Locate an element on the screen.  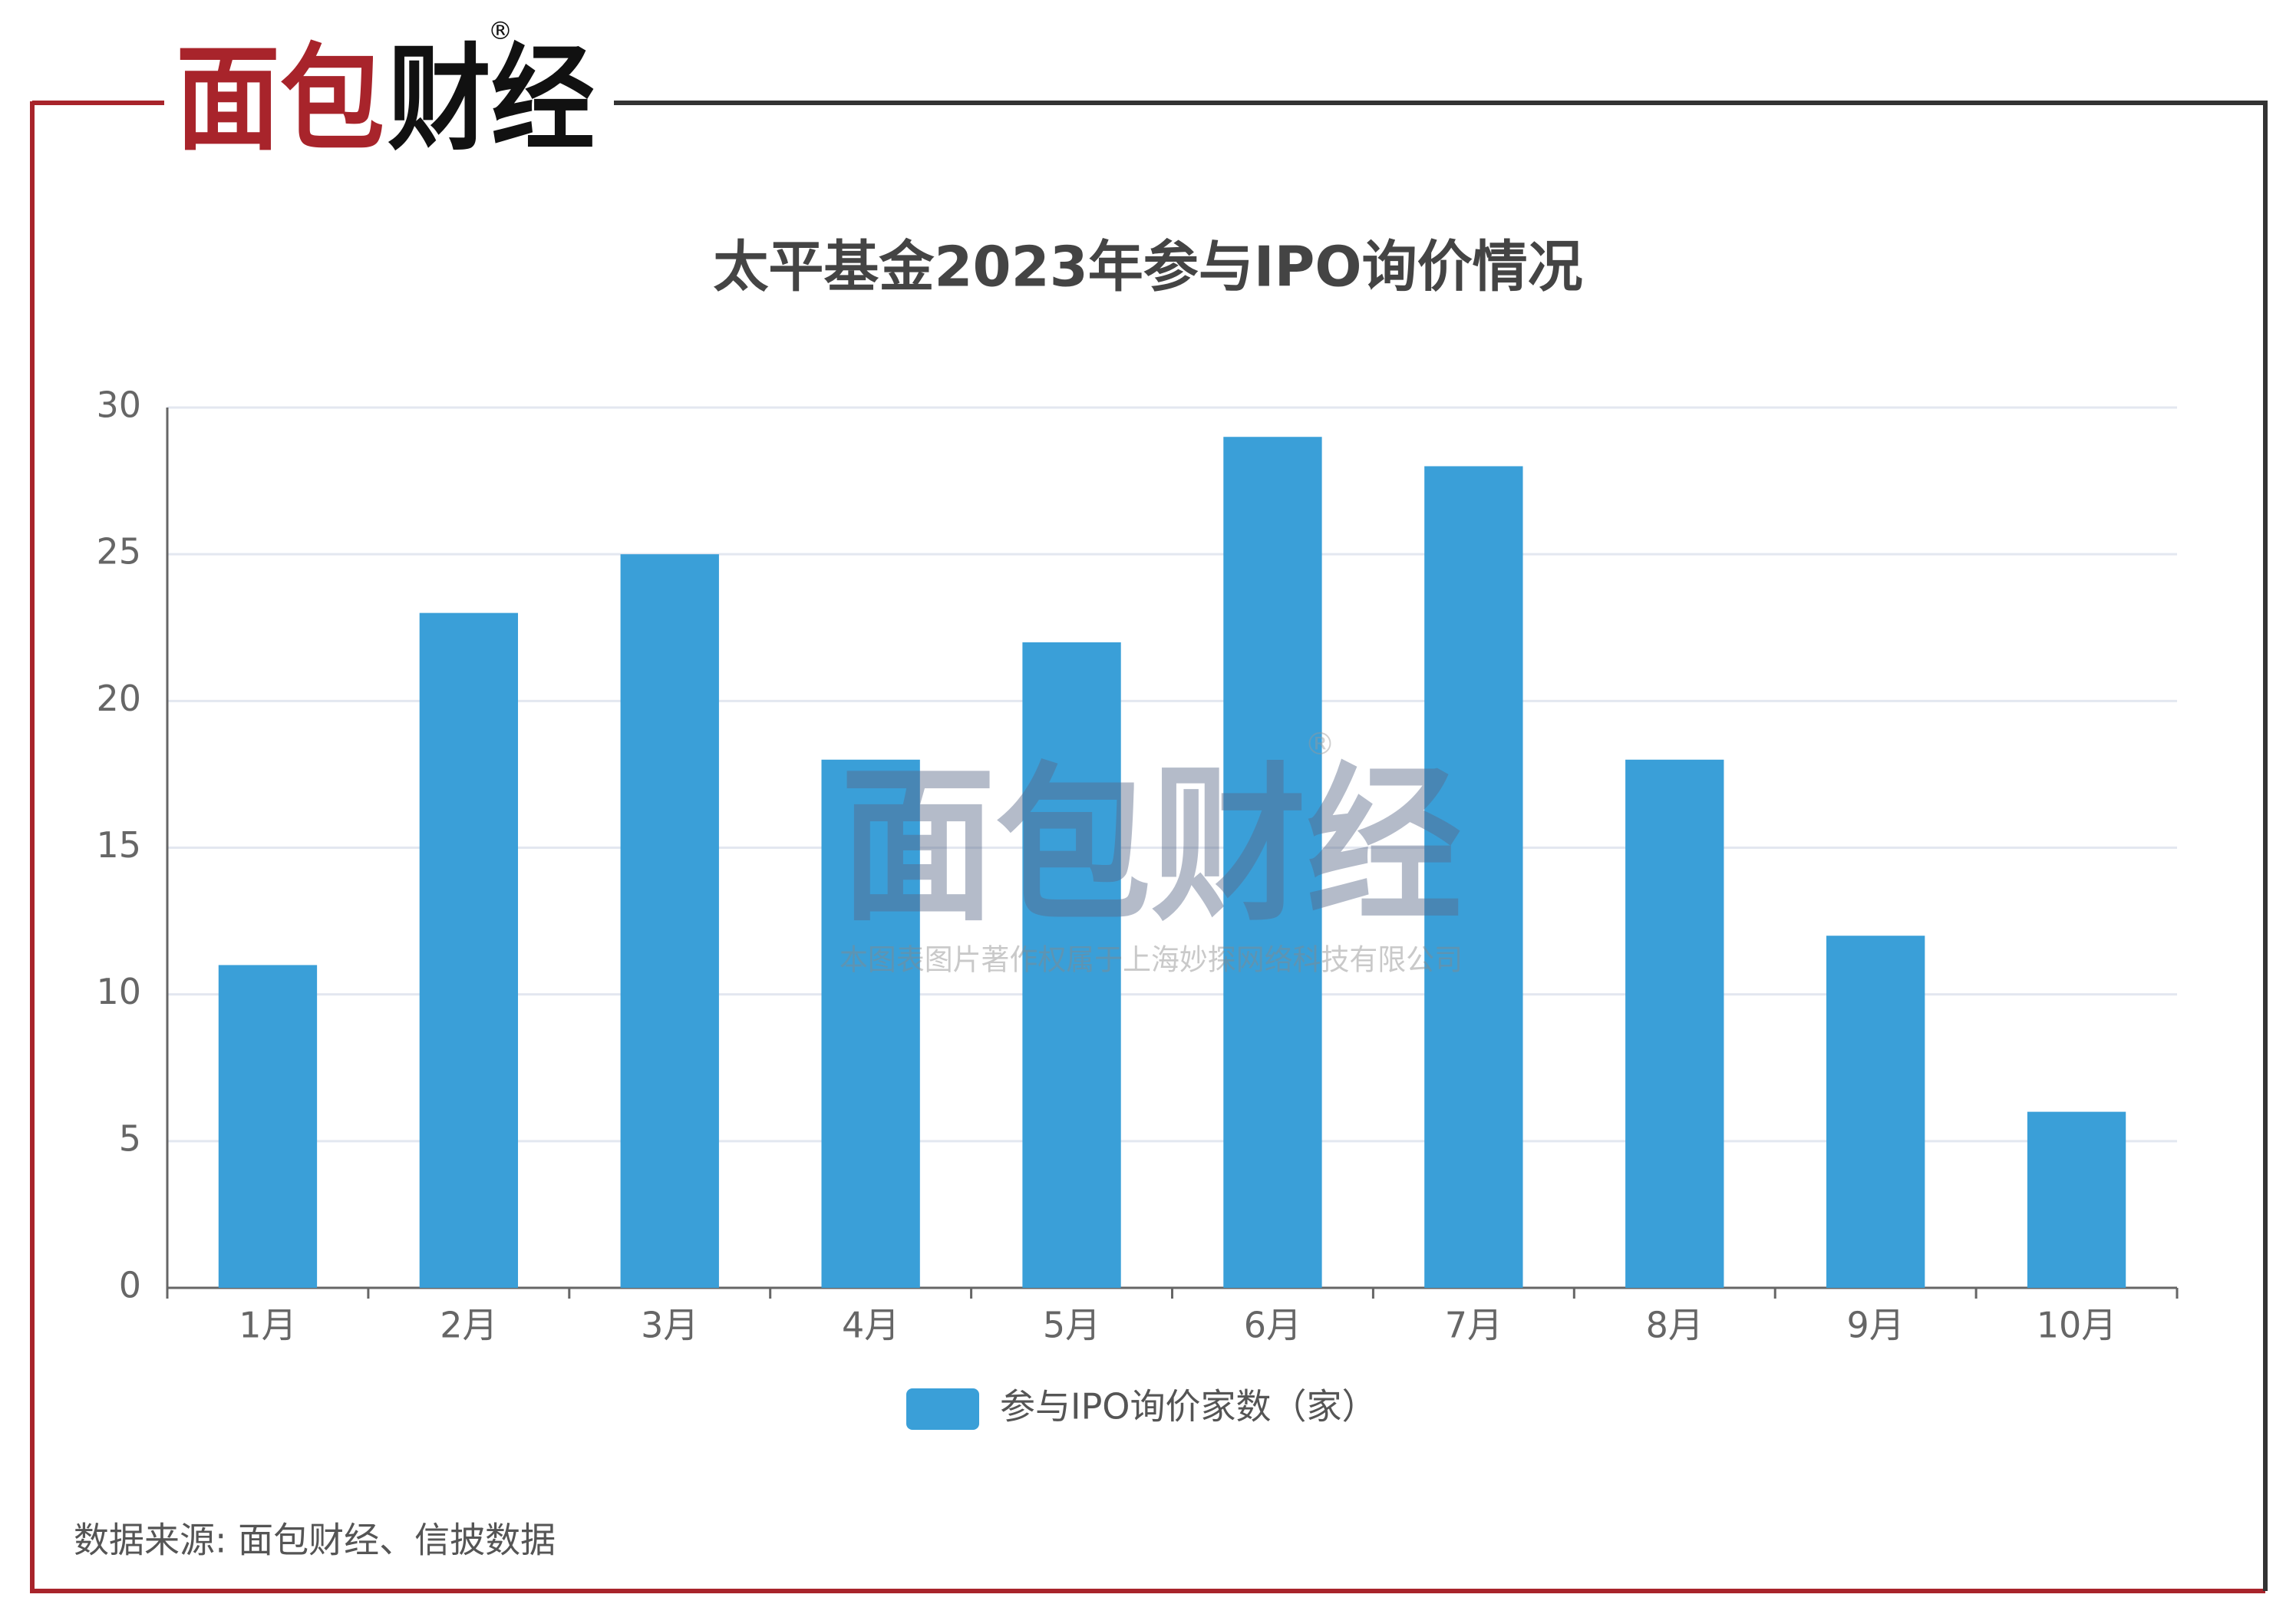
x-tick-label: 8月 is located at coordinates (1675, 1325).